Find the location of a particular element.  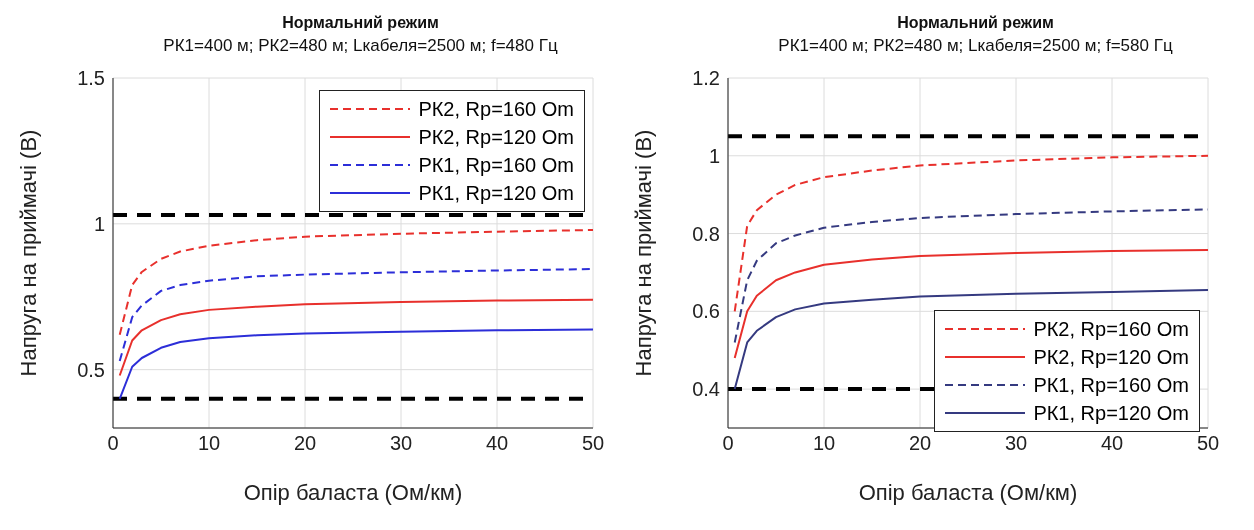

y-tick-label: 0.5 is located at coordinates (91, 369).